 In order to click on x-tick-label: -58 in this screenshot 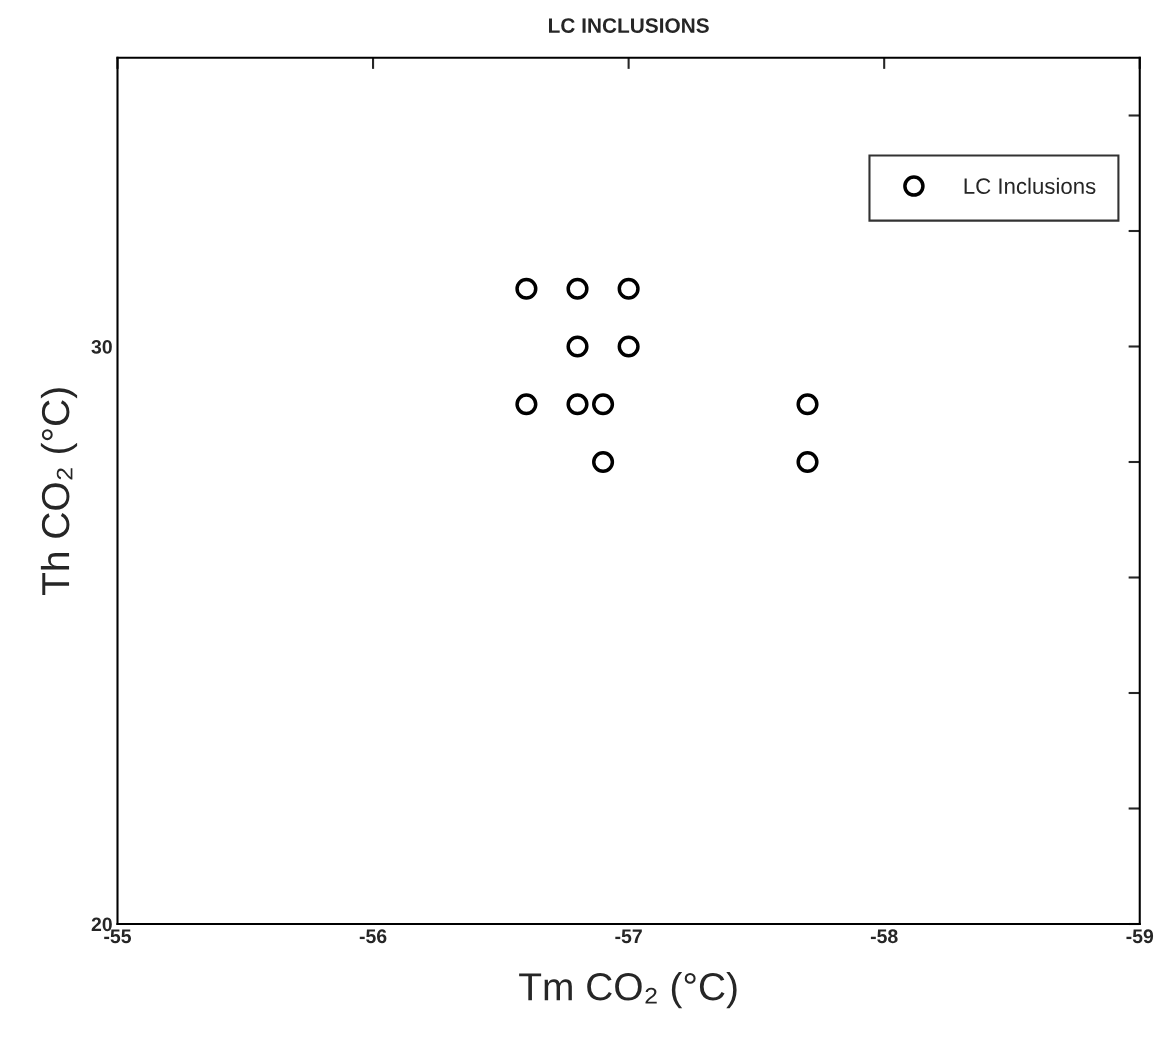, I will do `click(884, 936)`.